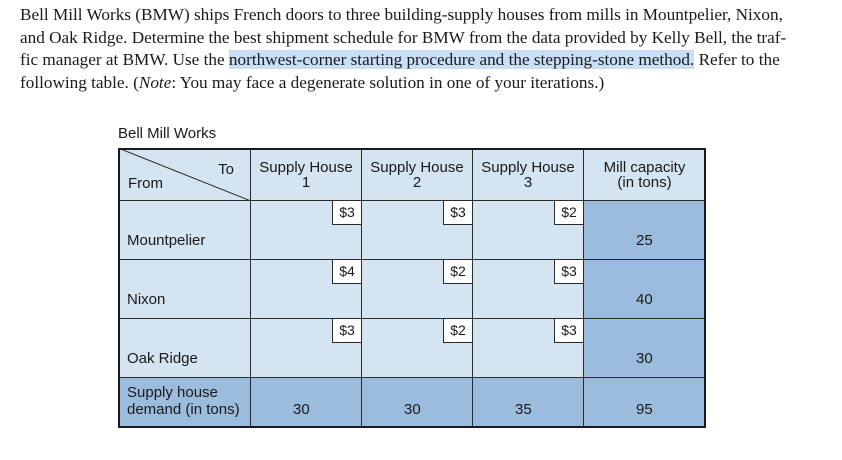 The height and width of the screenshot is (460, 842). What do you see at coordinates (528, 348) in the screenshot?
I see `cell-oak-ridge-sh3: $3` at bounding box center [528, 348].